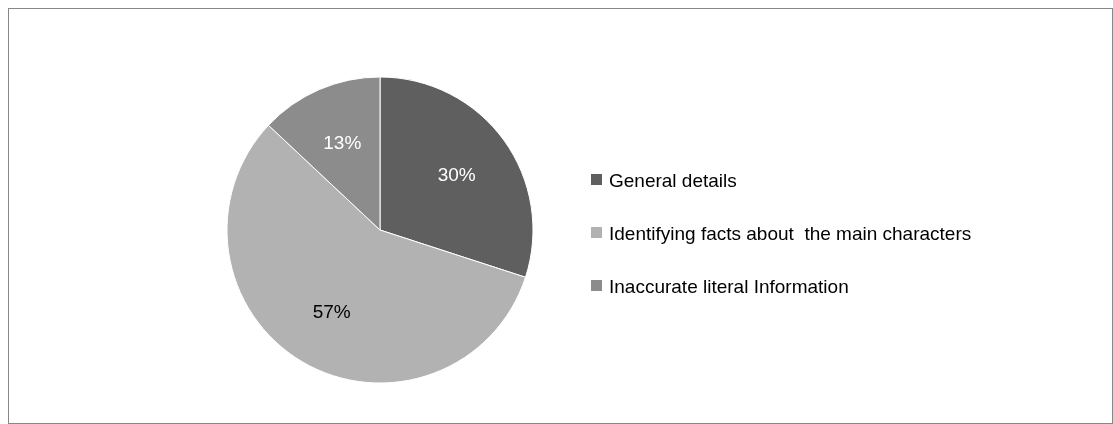 The width and height of the screenshot is (1113, 424). I want to click on data-label: 57%, so click(331, 312).